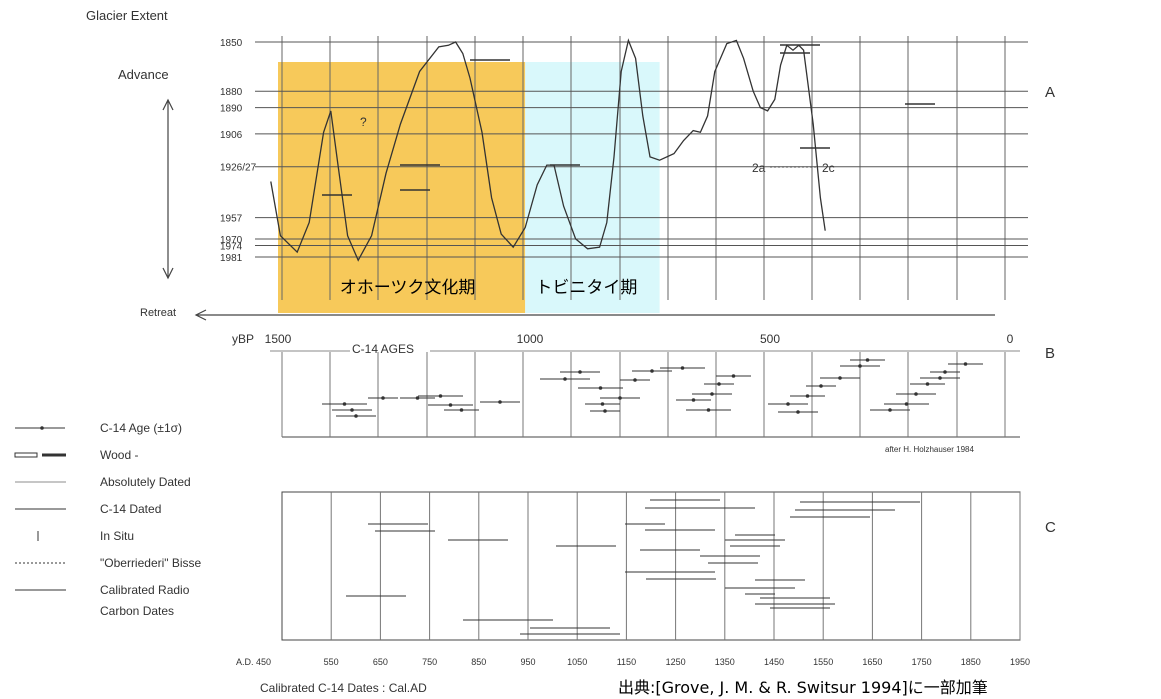  What do you see at coordinates (530, 339) in the screenshot?
I see `ybp-tick-label: 1000` at bounding box center [530, 339].